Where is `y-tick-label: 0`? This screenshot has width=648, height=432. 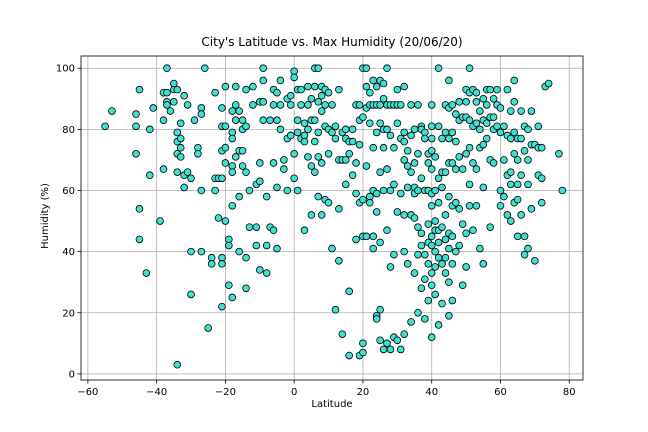
y-tick-label: 0 is located at coordinates (72, 374).